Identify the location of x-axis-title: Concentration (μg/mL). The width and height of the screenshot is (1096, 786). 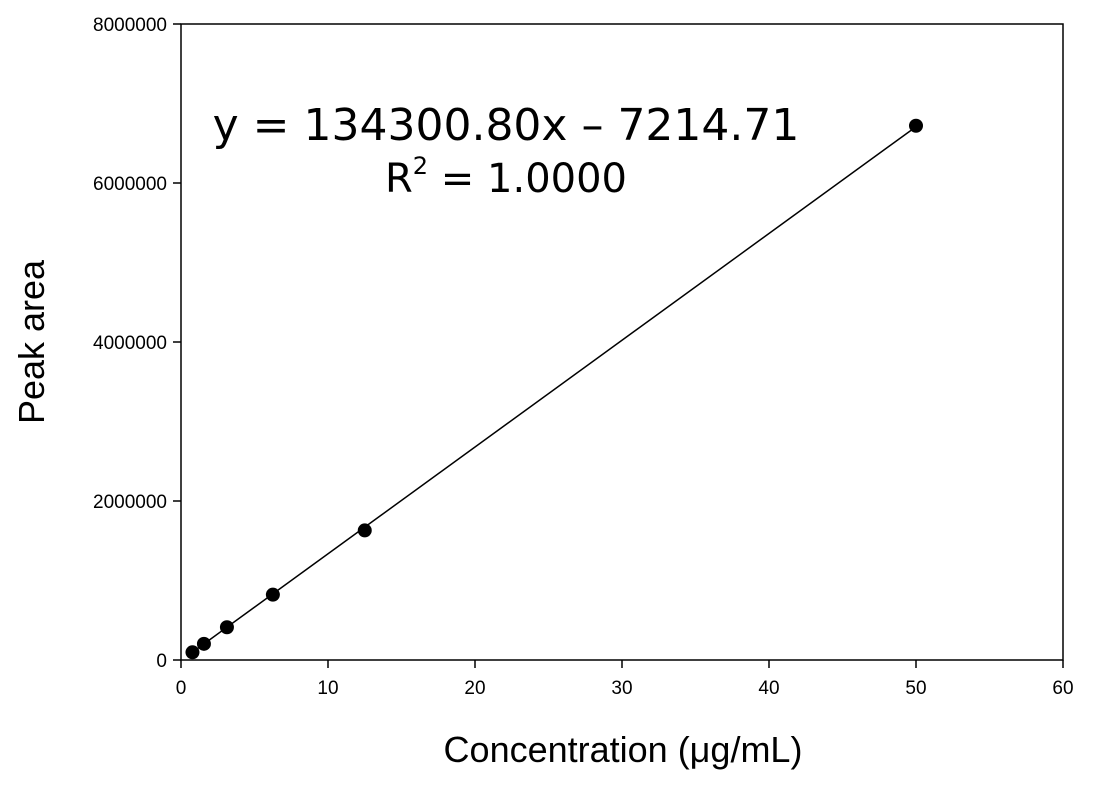
(623, 749).